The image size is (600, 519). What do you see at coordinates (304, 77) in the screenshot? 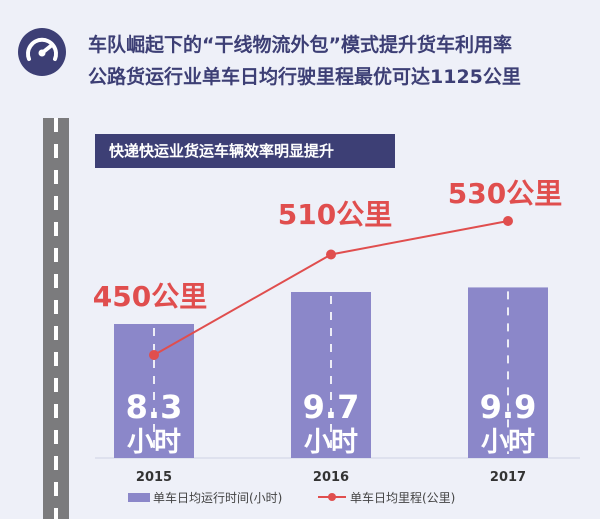
I see `header-title-line2: 公路货运行业单车日均行驶里程最优可达1125公里` at bounding box center [304, 77].